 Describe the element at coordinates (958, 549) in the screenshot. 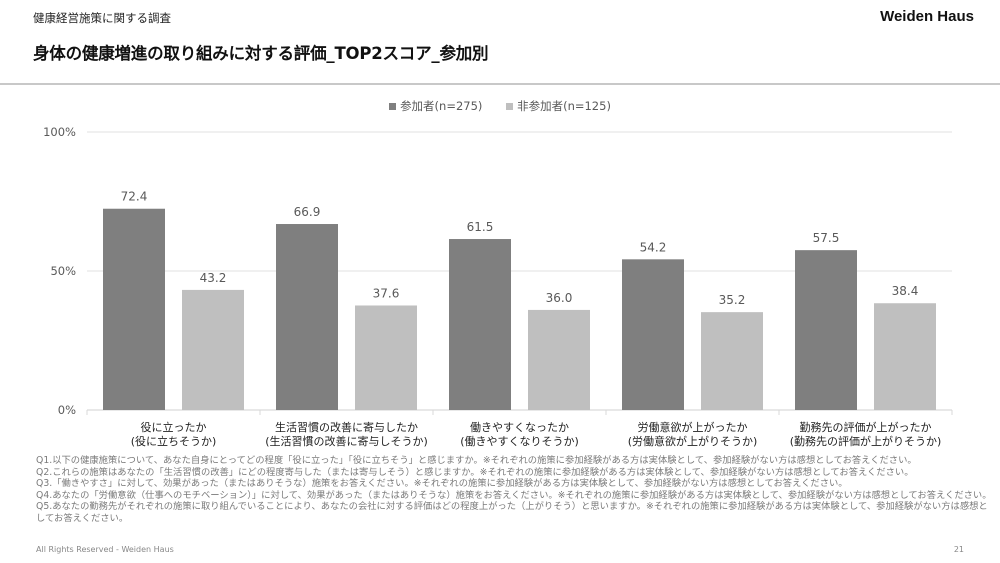

I see `page-number: 21` at that location.